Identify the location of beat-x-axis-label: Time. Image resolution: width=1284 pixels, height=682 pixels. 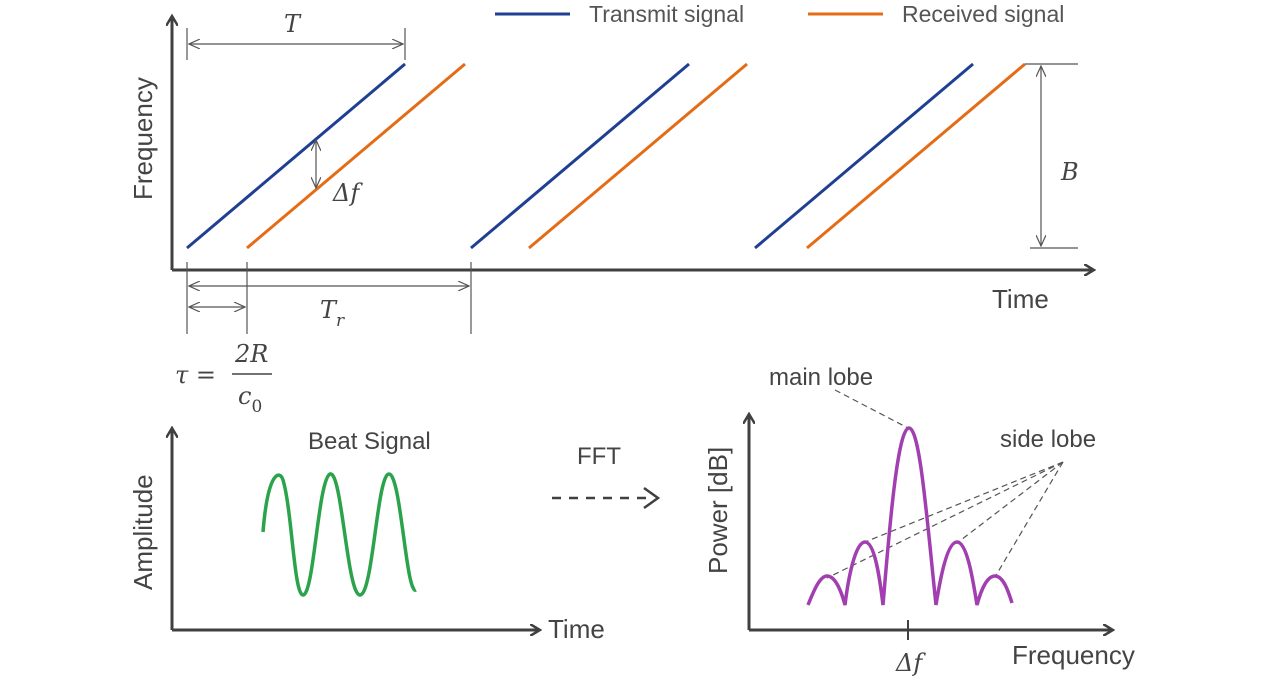
(576, 629).